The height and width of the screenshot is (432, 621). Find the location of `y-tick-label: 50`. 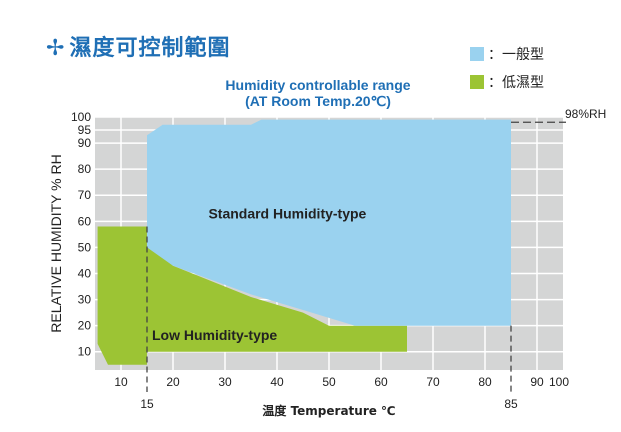

y-tick-label: 50 is located at coordinates (85, 247).